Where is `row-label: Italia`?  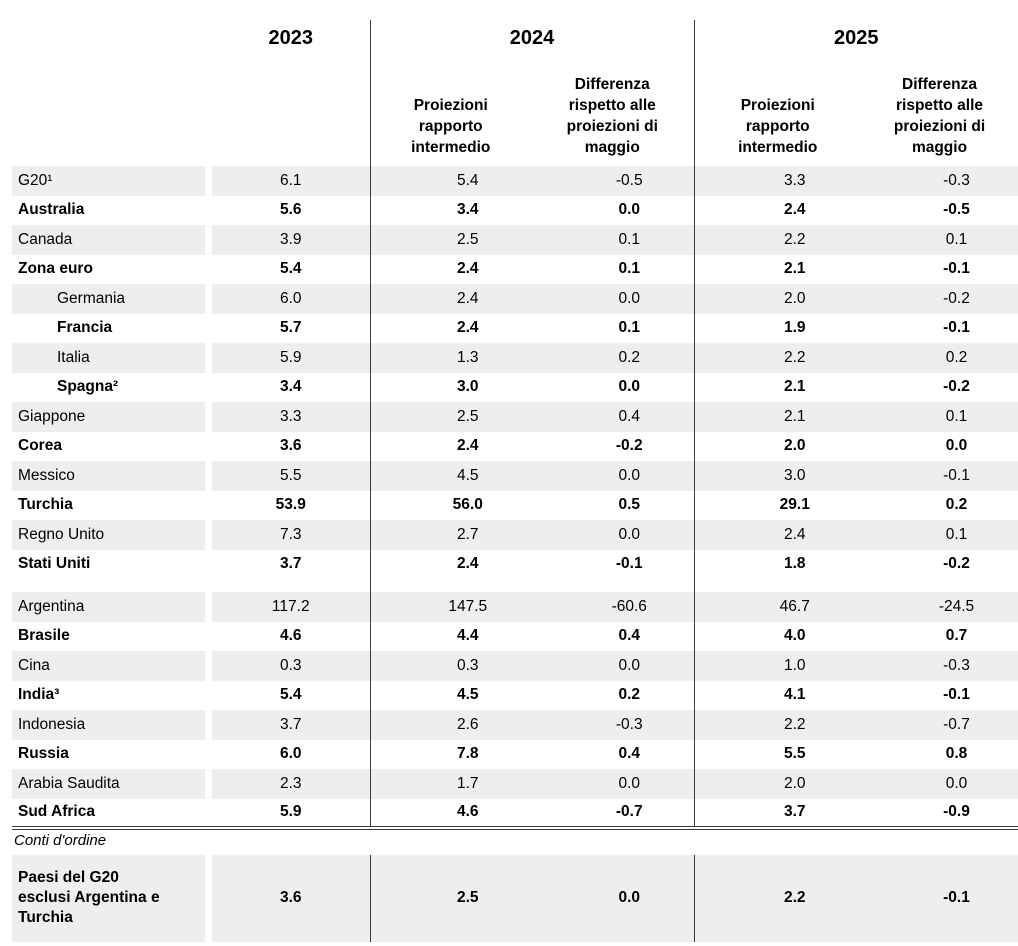
row-label: Italia is located at coordinates (108, 358).